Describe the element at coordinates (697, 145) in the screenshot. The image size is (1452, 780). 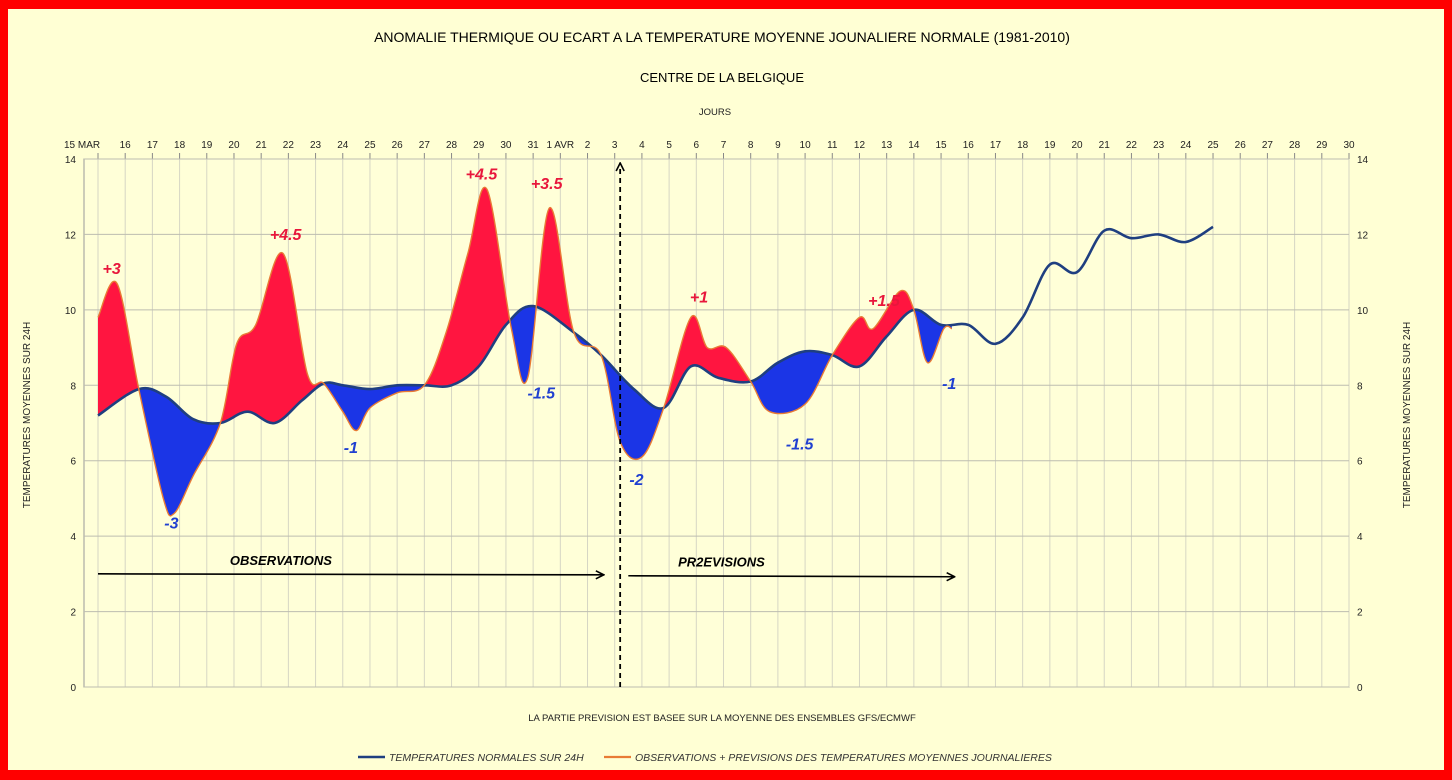
I see `x-tick-label: 6` at that location.